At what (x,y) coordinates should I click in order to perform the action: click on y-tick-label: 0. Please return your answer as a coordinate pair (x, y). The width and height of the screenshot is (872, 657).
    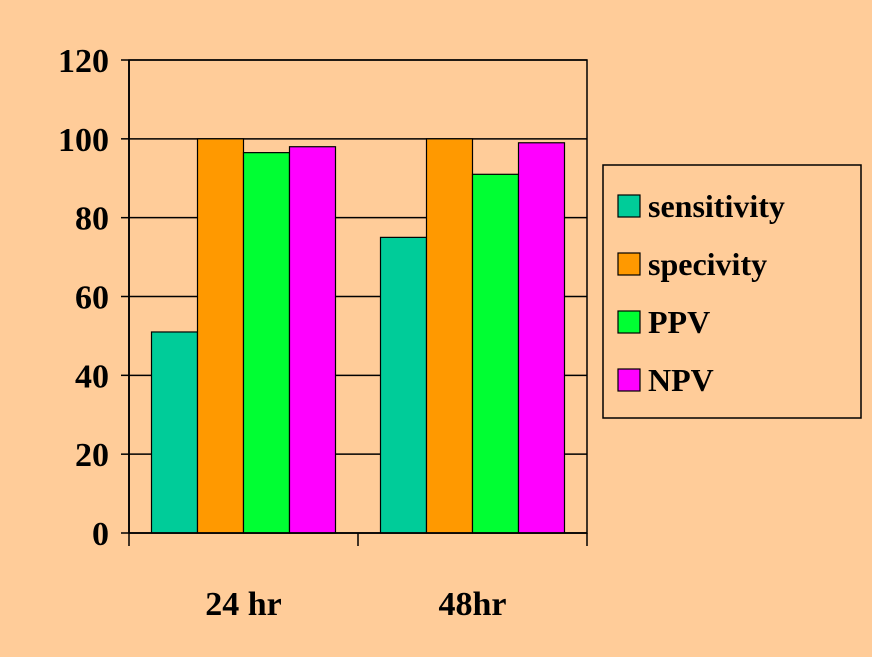
    Looking at the image, I should click on (100, 534).